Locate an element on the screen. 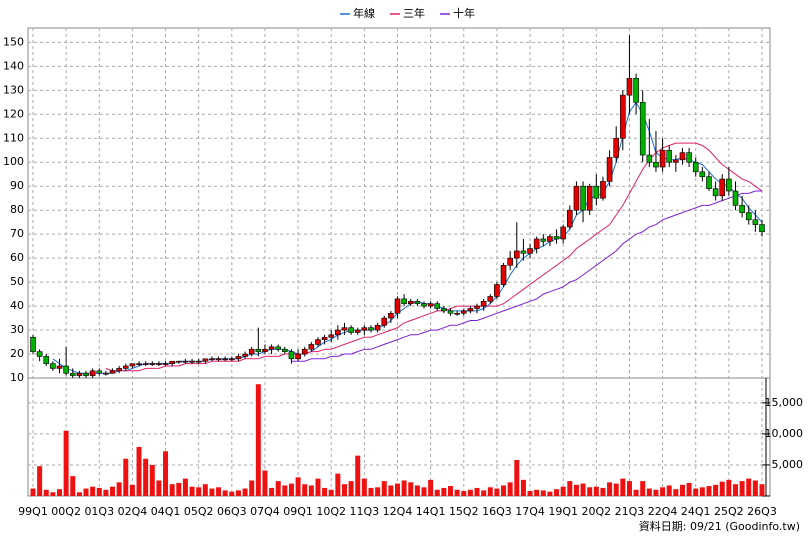  x-tick-label: 24Q1 is located at coordinates (696, 511).